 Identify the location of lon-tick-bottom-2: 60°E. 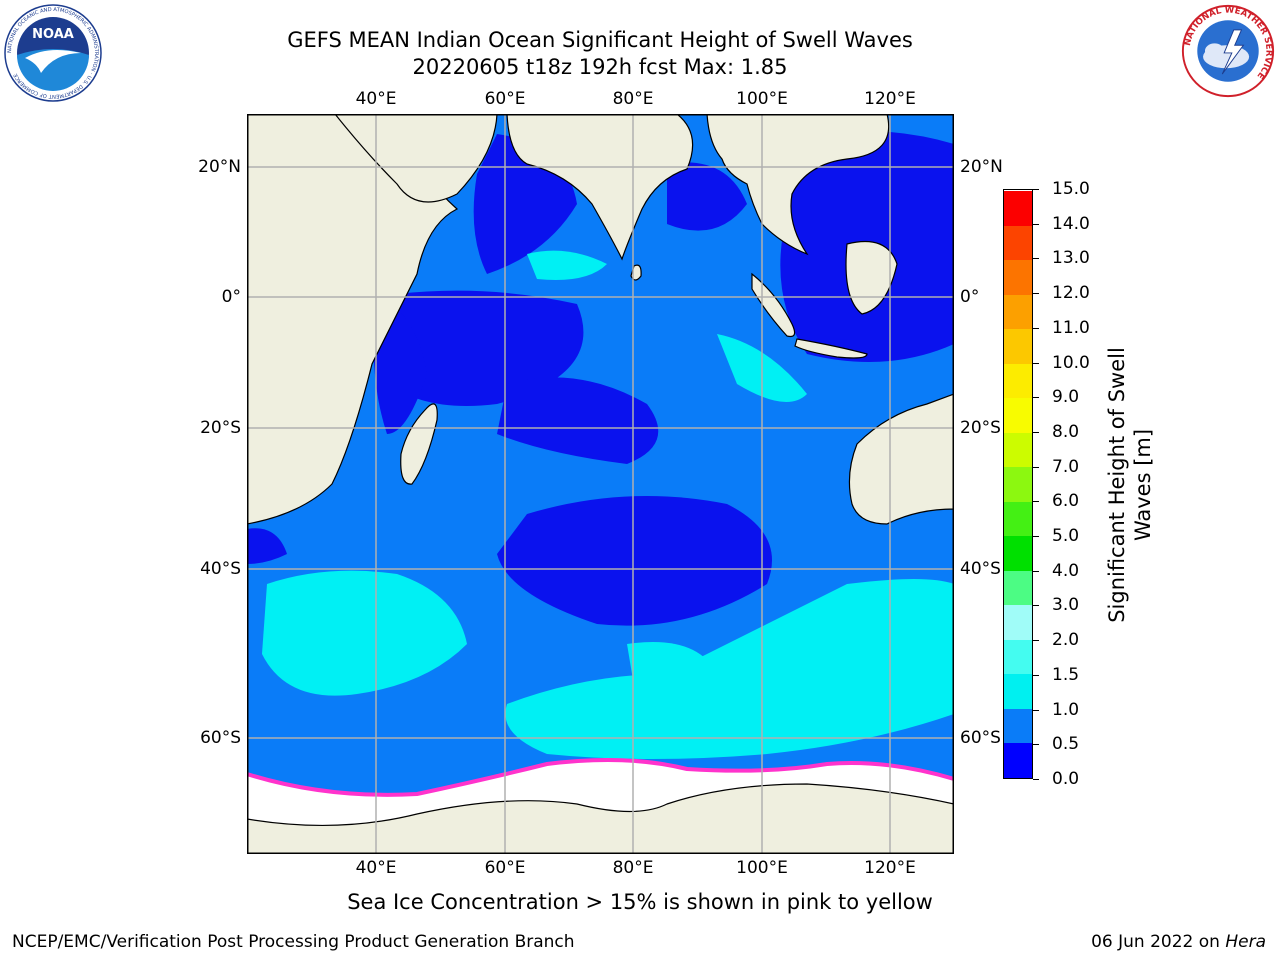
(505, 868).